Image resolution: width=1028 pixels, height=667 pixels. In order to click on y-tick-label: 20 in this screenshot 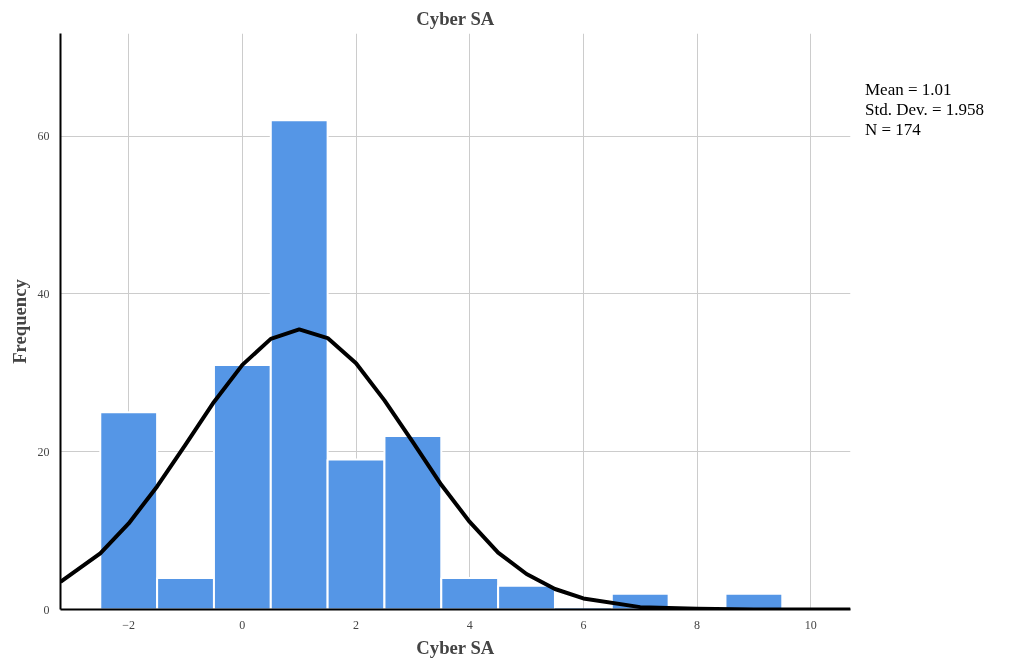, I will do `click(43, 451)`.